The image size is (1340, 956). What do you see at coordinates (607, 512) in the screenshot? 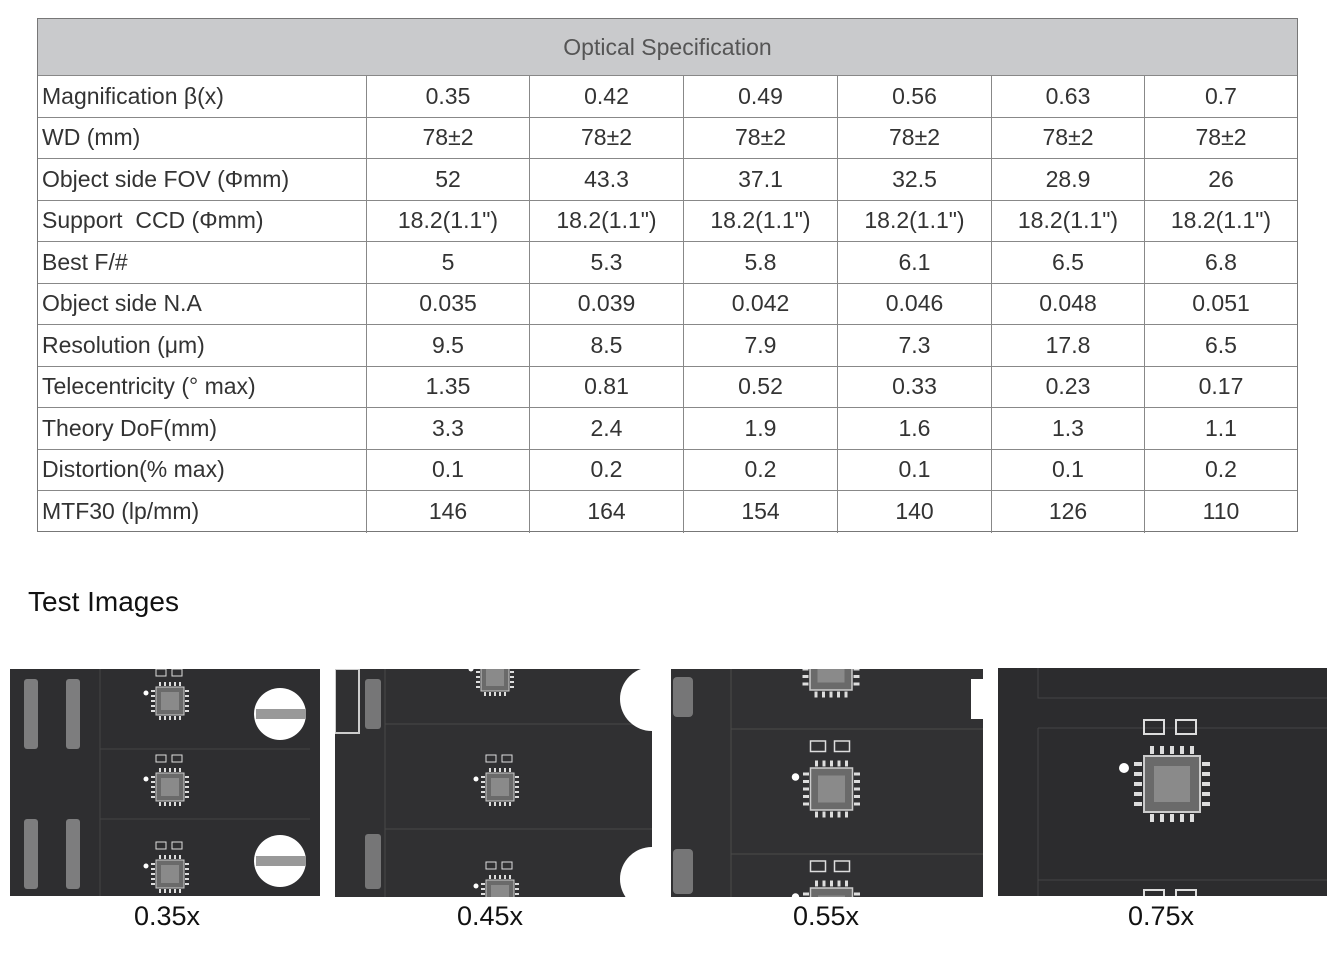
I see `table-cell: 164` at bounding box center [607, 512].